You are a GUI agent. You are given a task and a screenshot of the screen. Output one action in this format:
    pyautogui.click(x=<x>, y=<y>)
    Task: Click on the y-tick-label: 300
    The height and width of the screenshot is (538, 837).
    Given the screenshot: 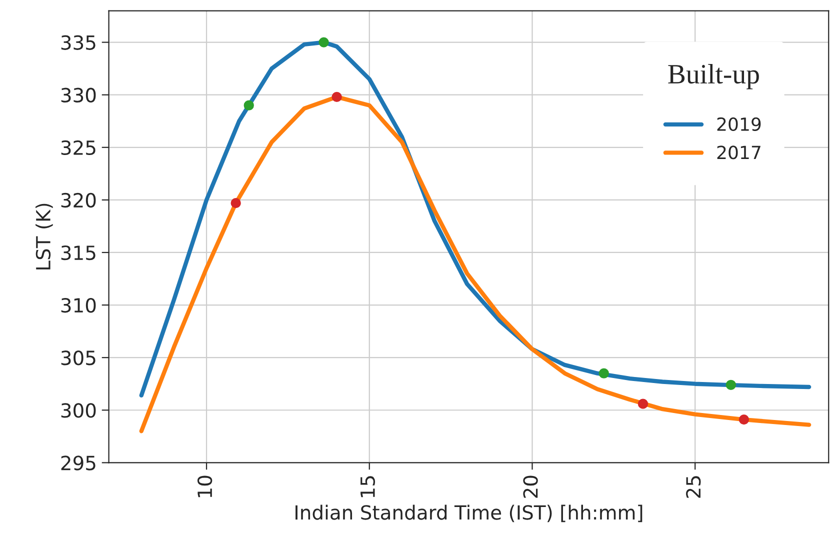 What is the action you would take?
    pyautogui.click(x=78, y=410)
    